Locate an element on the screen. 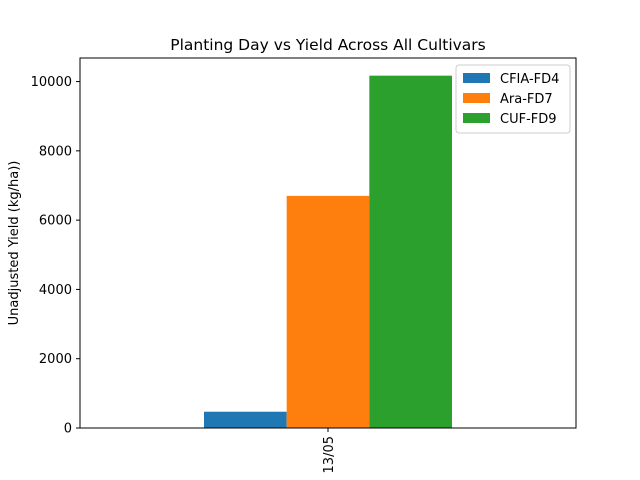 The height and width of the screenshot is (480, 640). y-axis: 0 2000 4000 6000 8000 10000 is located at coordinates (55, 256).